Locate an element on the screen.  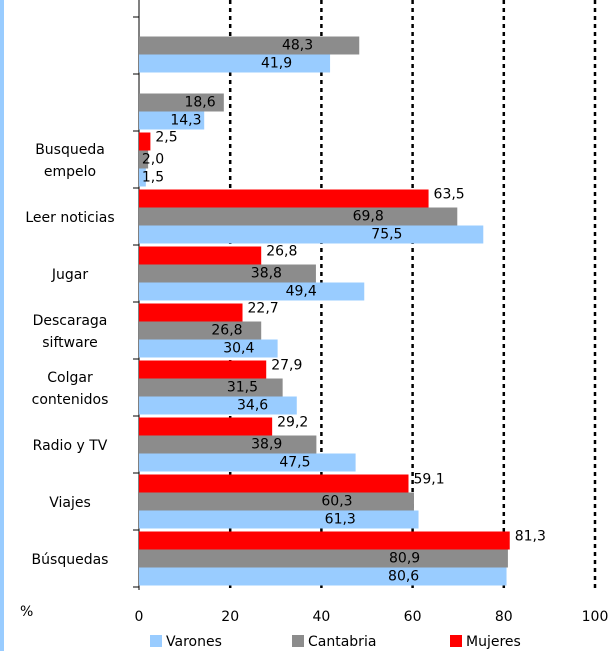
value-label: 14,3 is located at coordinates (185, 121).